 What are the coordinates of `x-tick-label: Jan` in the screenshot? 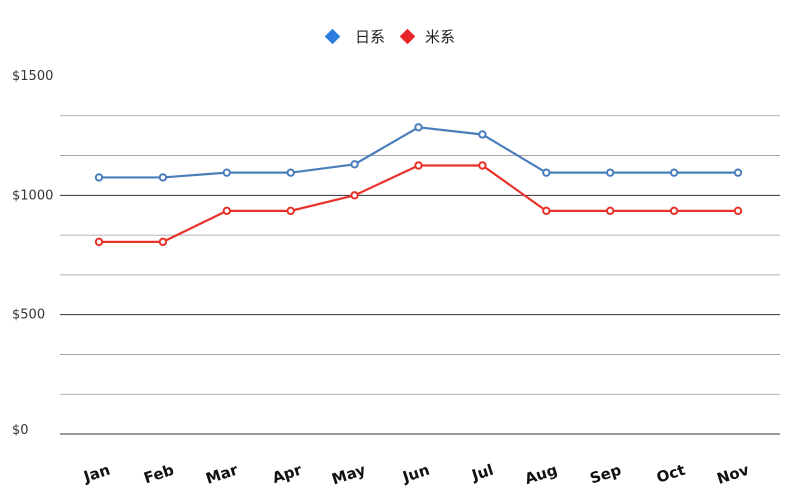 It's located at (97, 474).